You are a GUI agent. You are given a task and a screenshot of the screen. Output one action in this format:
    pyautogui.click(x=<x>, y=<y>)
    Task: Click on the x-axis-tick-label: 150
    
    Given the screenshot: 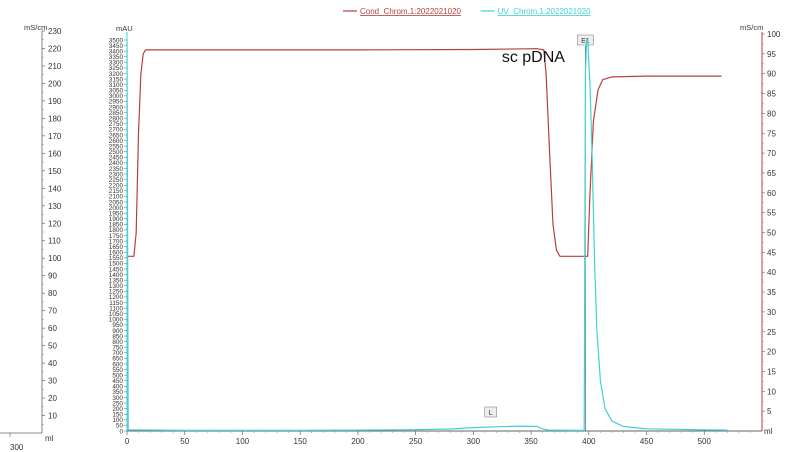 What is the action you would take?
    pyautogui.click(x=301, y=441)
    